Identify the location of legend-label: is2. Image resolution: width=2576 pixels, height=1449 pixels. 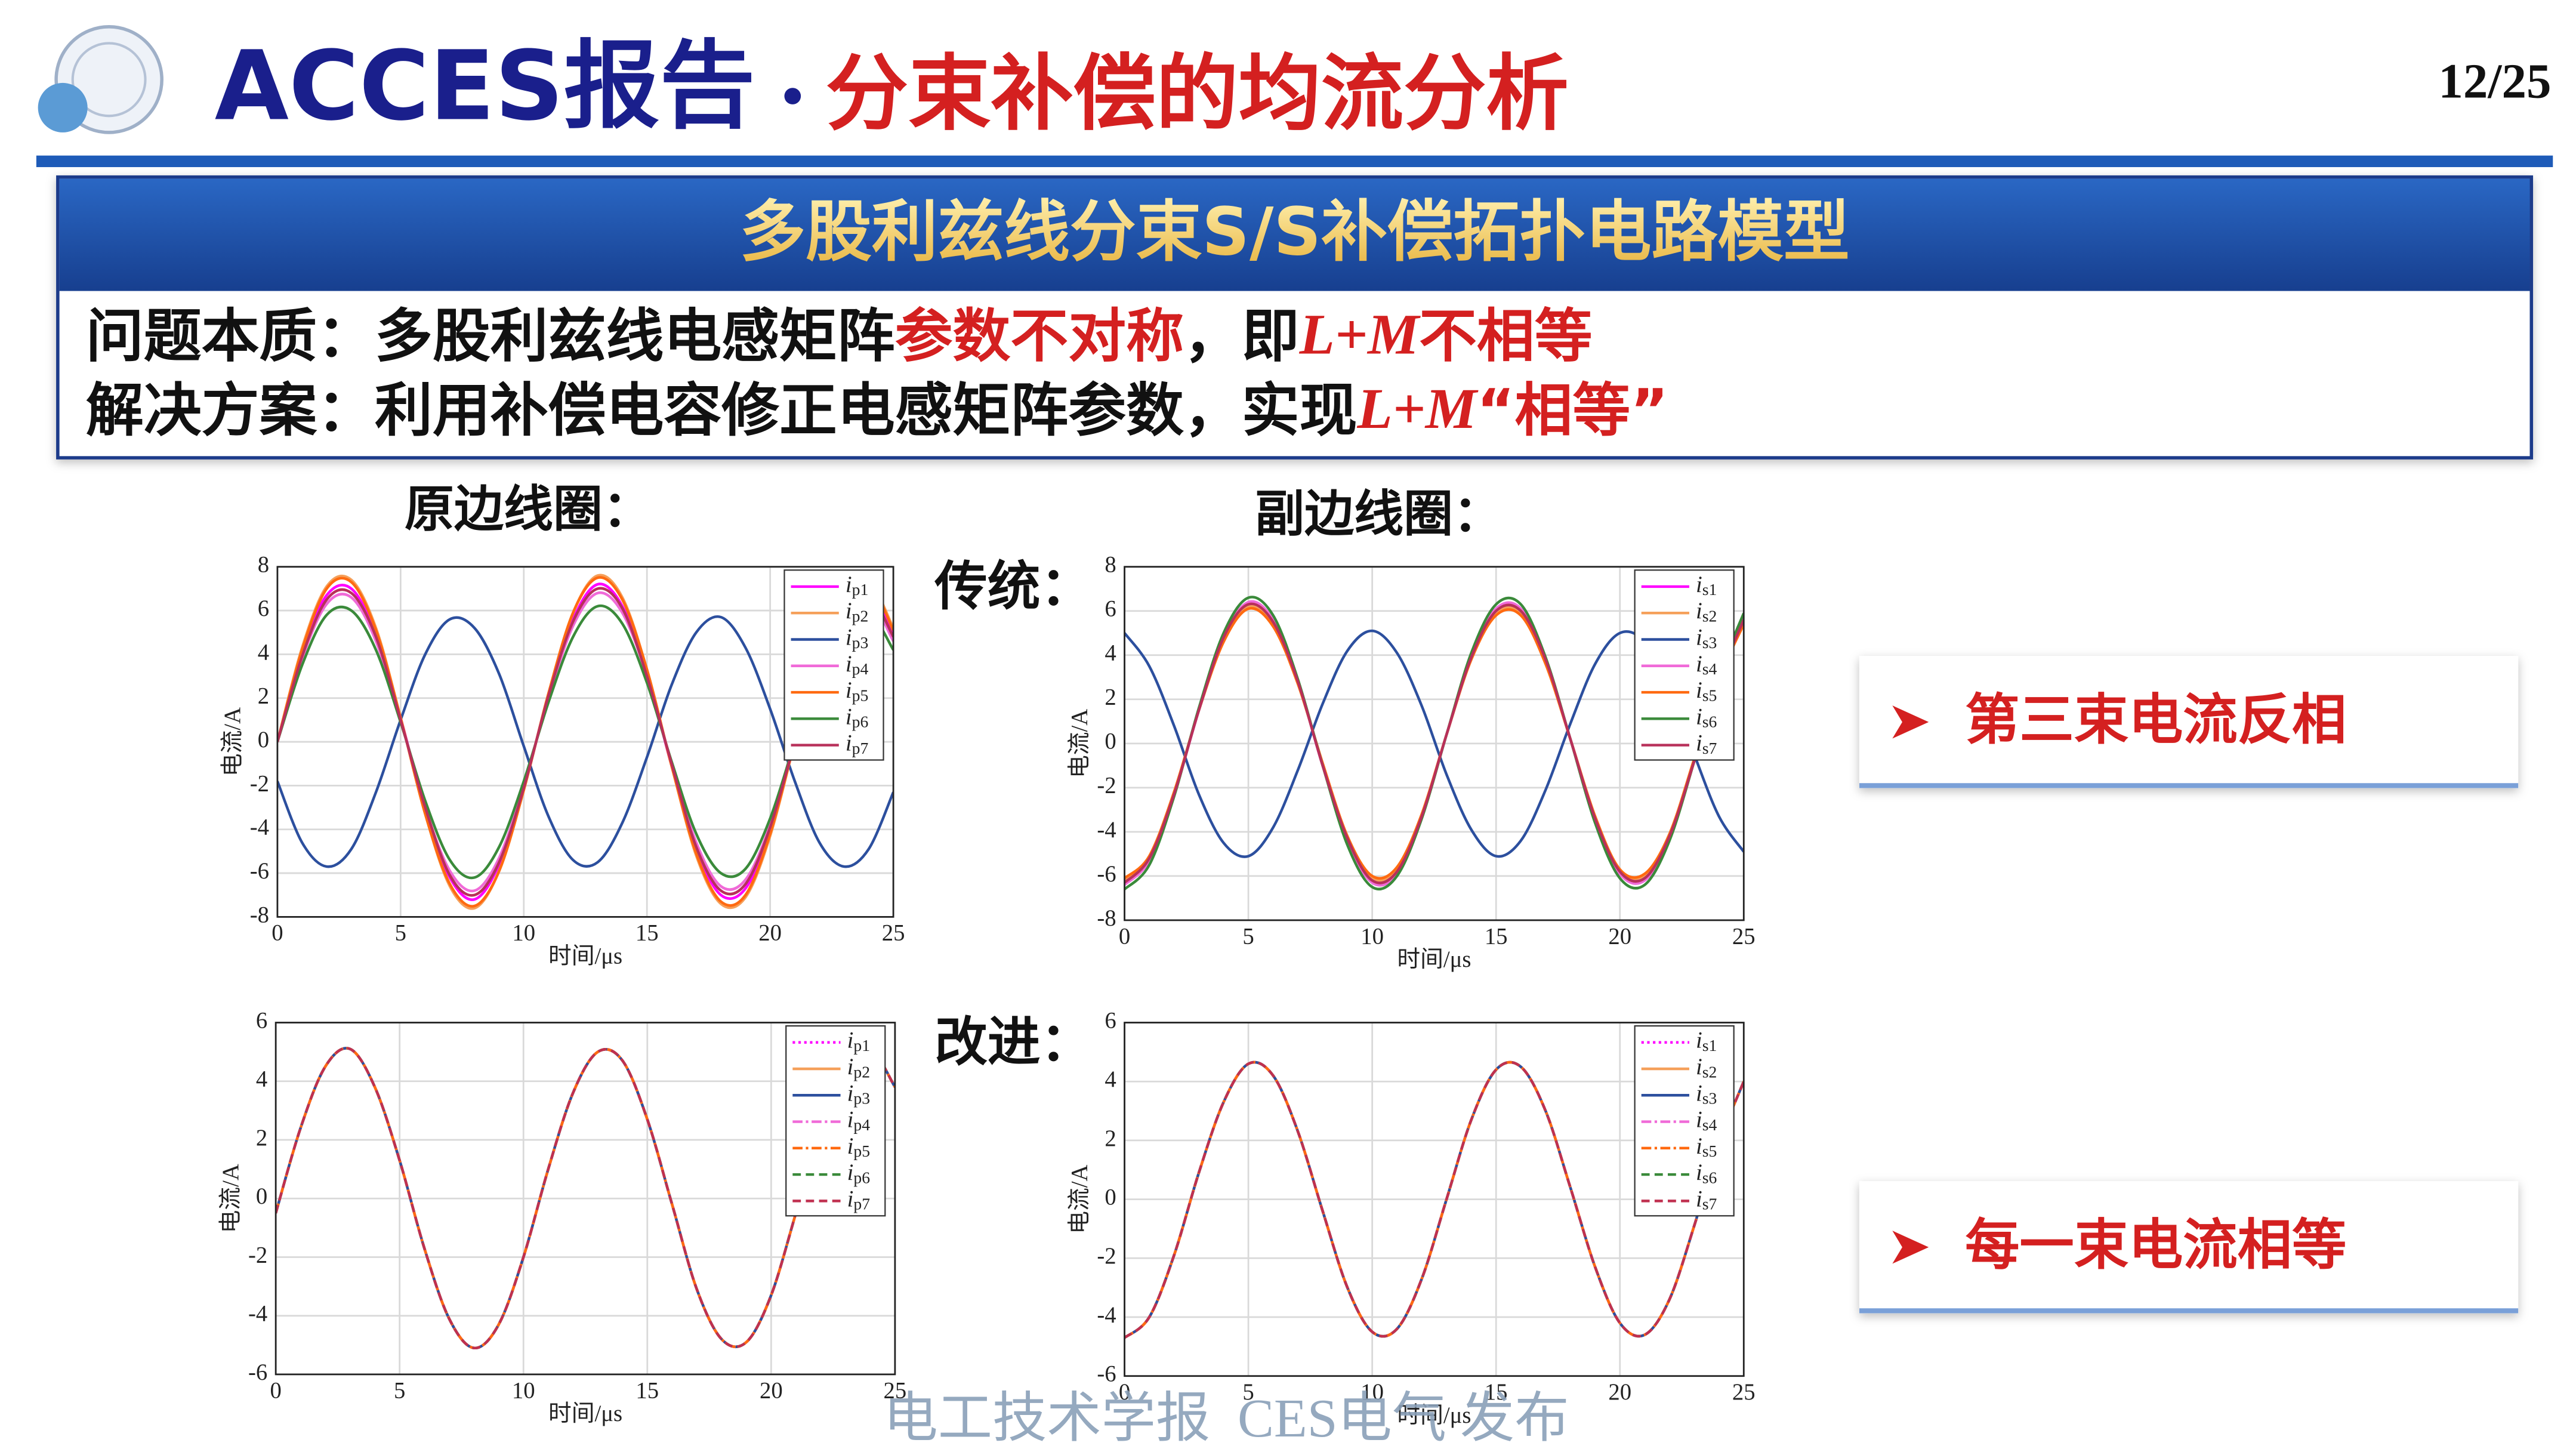
(1706, 611).